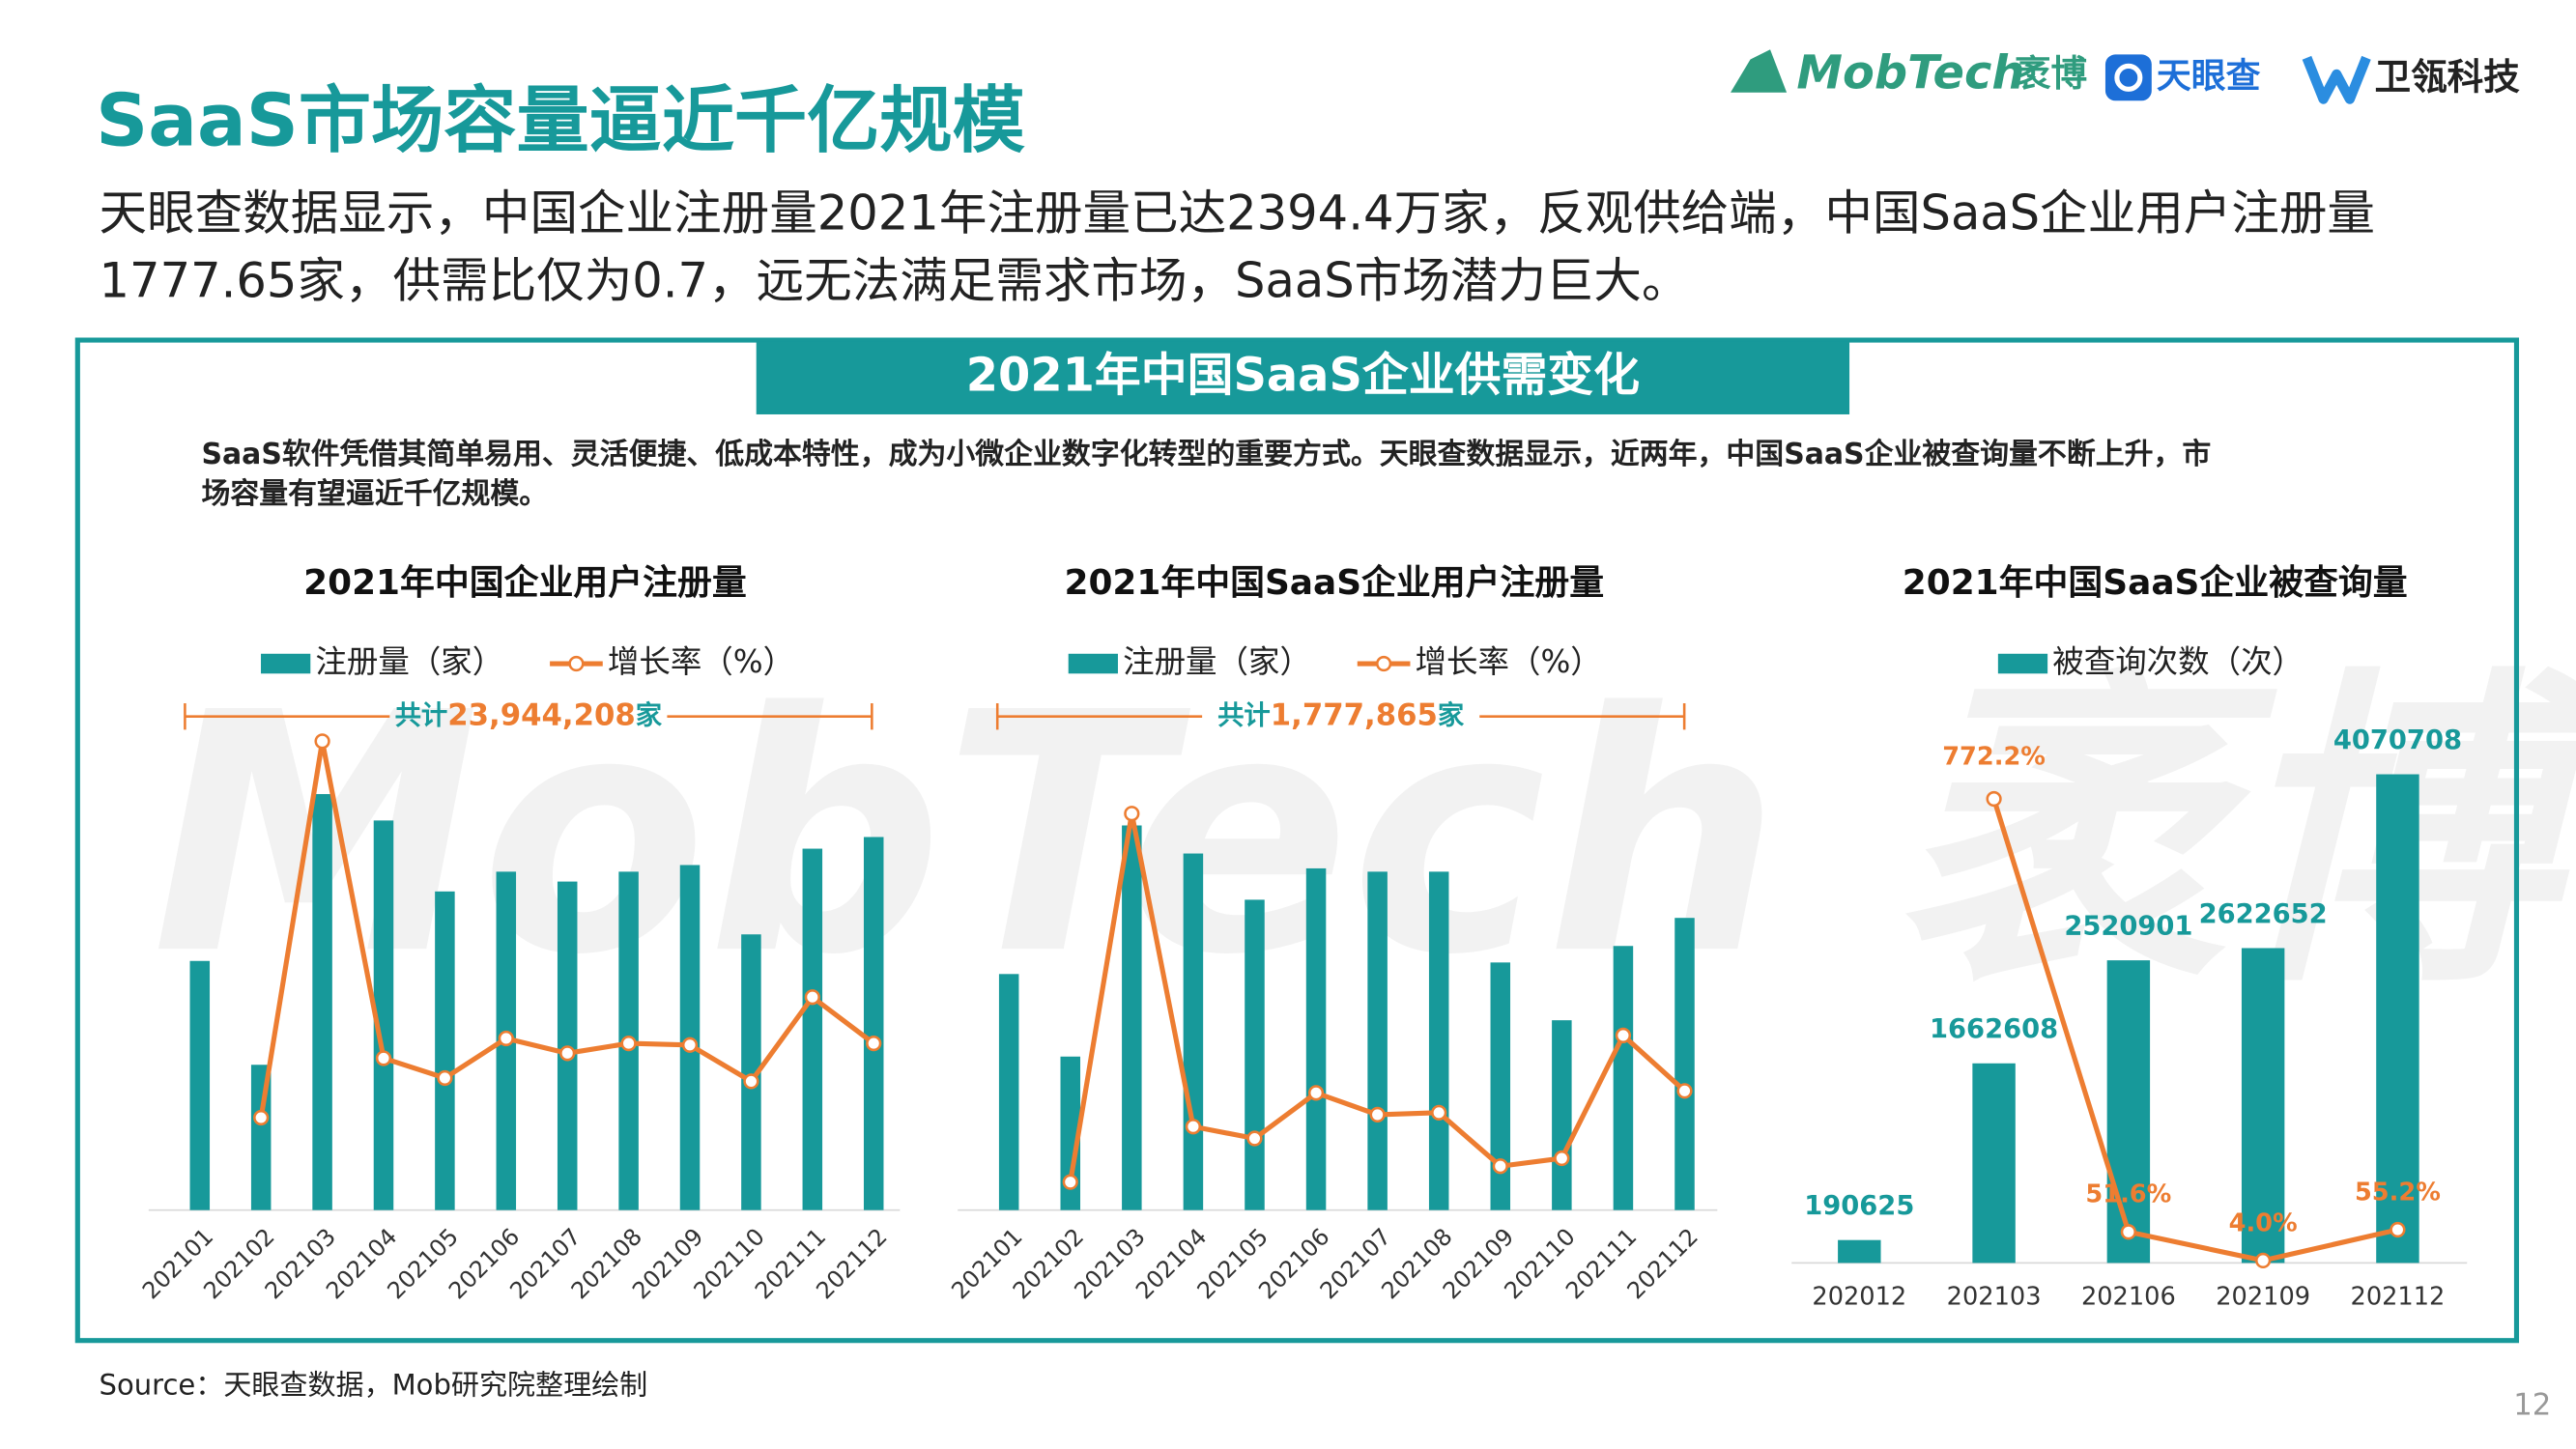  Describe the element at coordinates (2264, 914) in the screenshot. I see `bar-value-label: 2622652` at that location.